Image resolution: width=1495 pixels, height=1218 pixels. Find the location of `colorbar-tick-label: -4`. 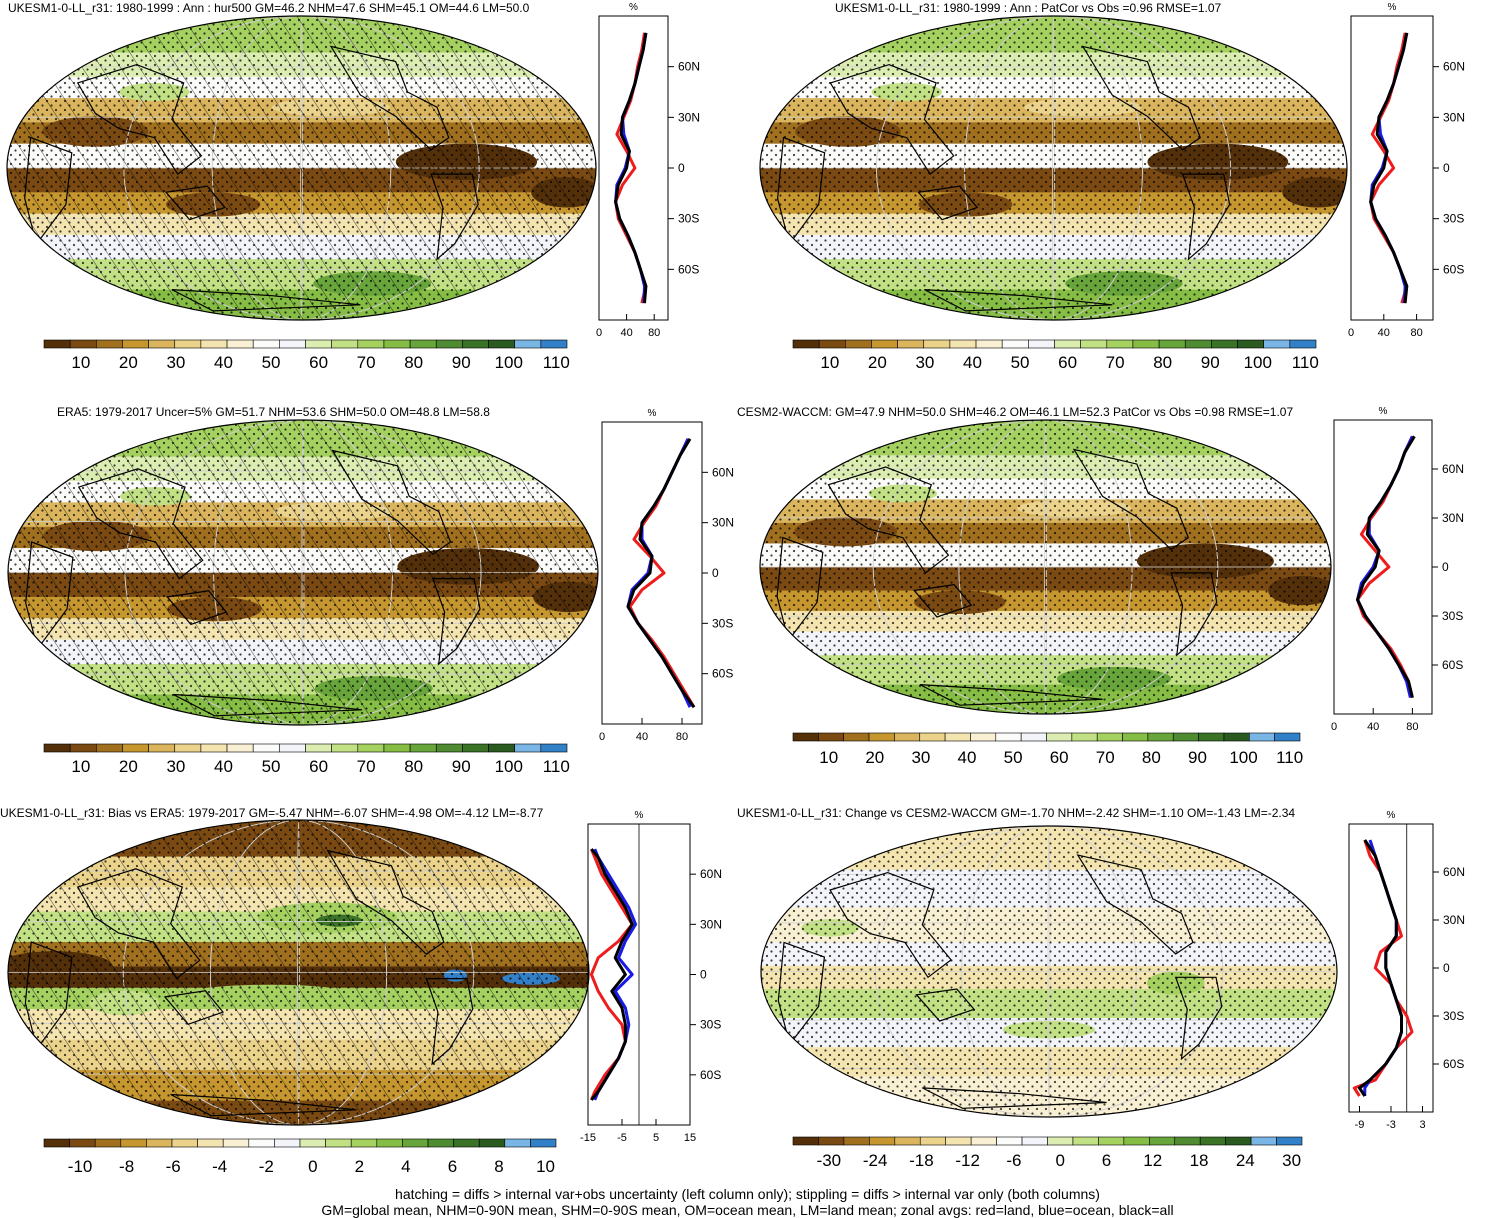

colorbar-tick-label: -4 is located at coordinates (219, 1166).